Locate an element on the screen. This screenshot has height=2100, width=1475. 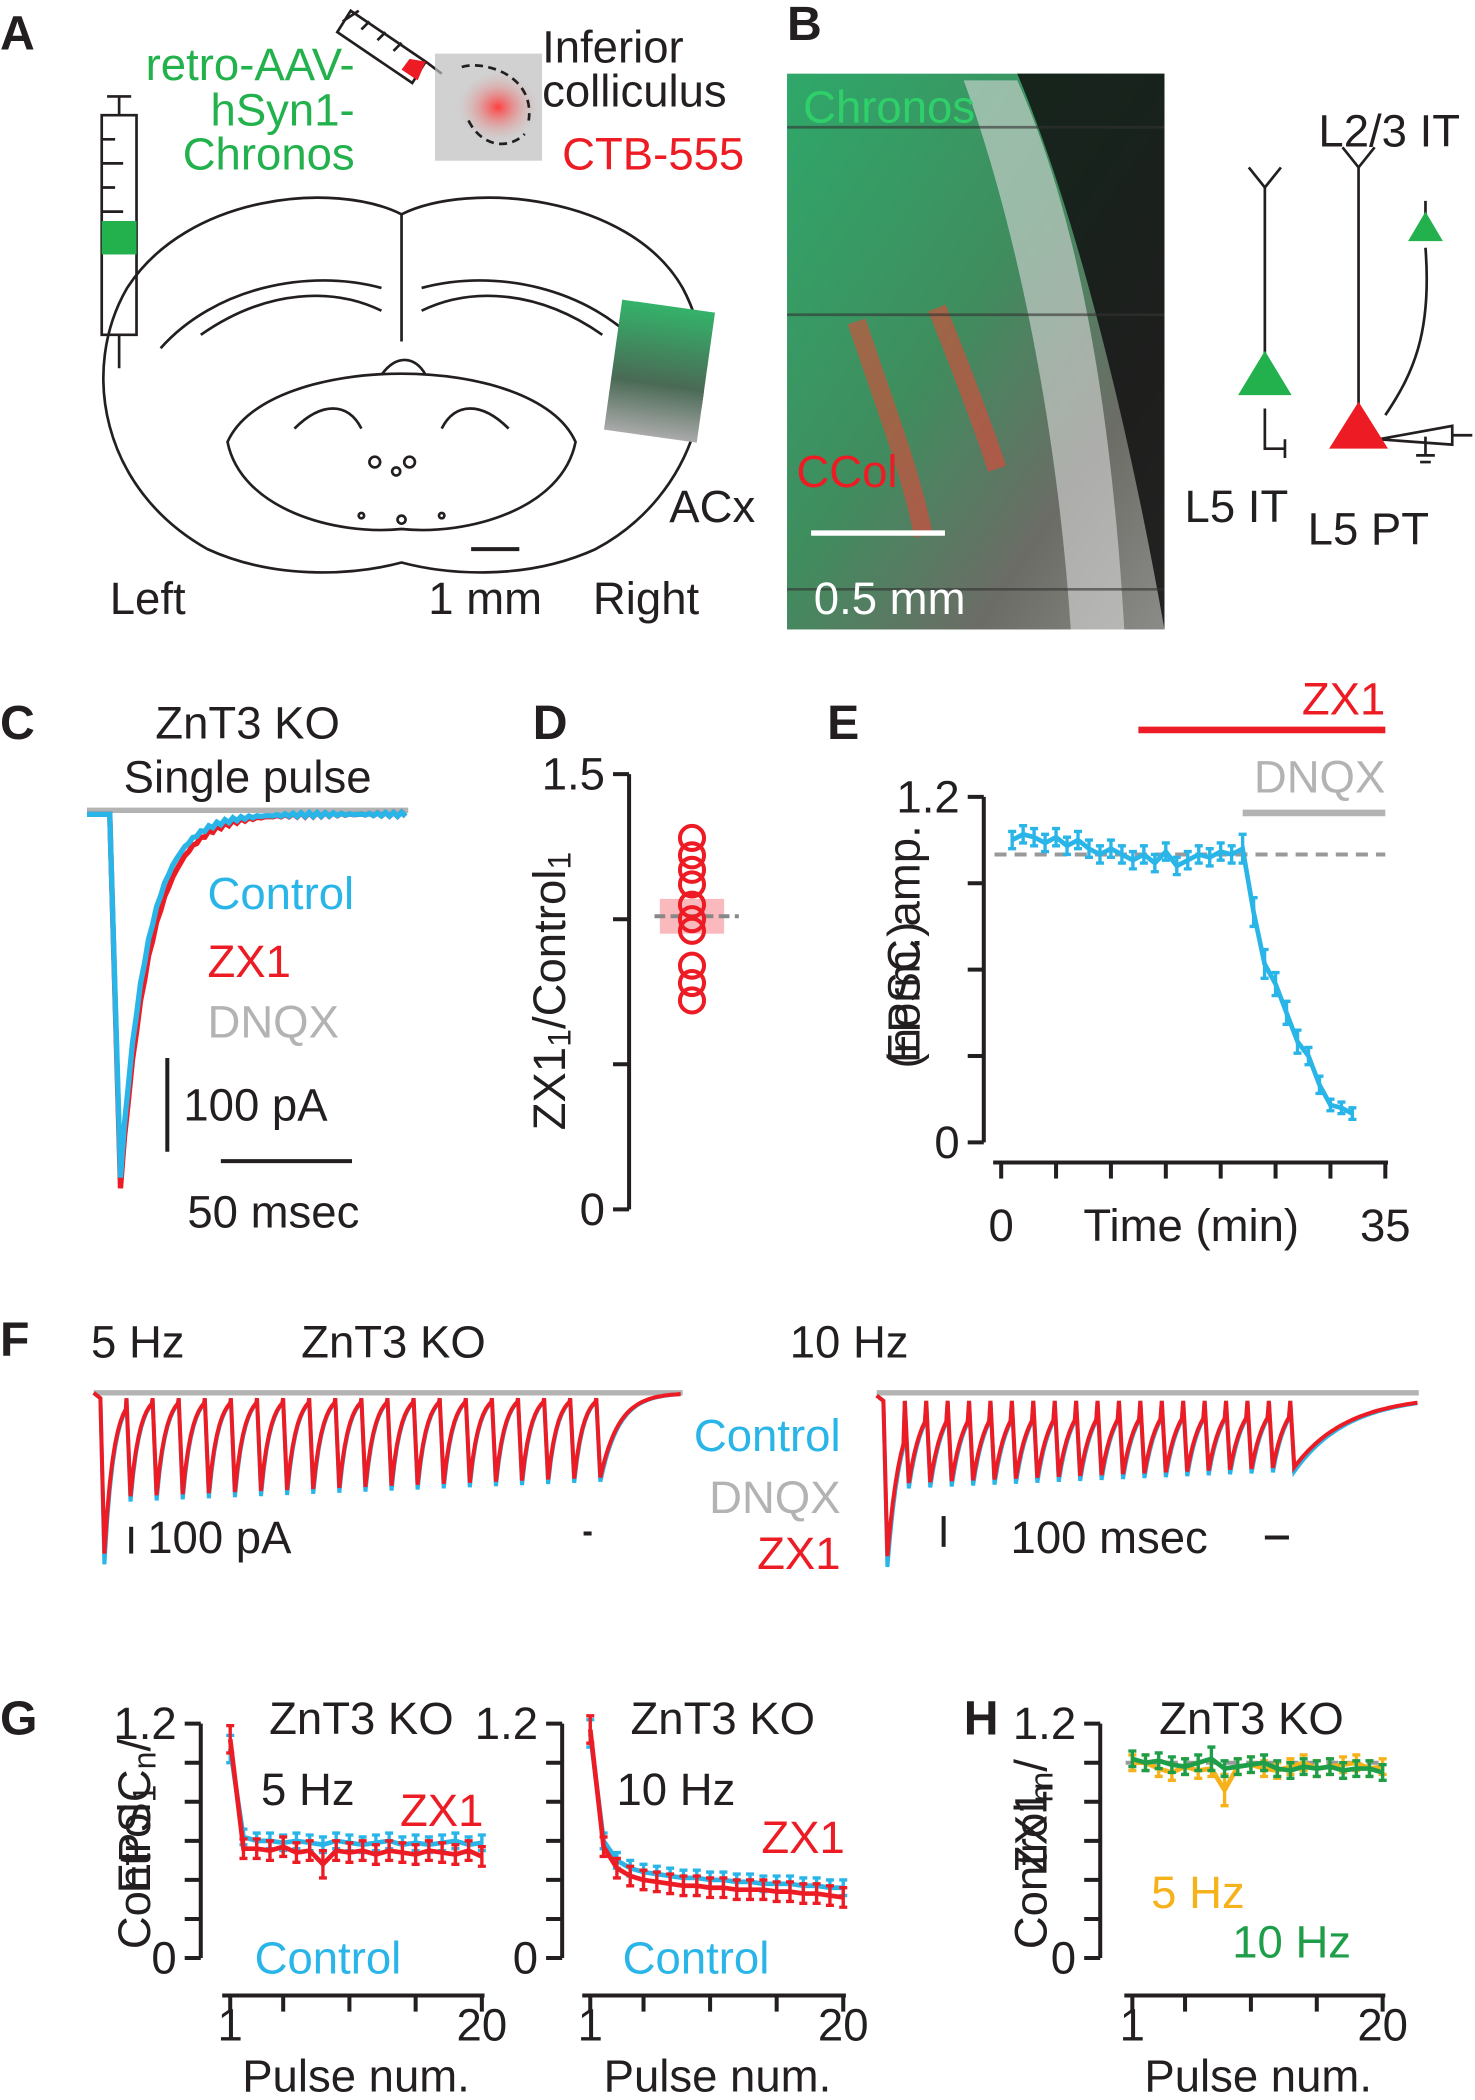
series-label: 10 Hz is located at coordinates (1291, 1941).